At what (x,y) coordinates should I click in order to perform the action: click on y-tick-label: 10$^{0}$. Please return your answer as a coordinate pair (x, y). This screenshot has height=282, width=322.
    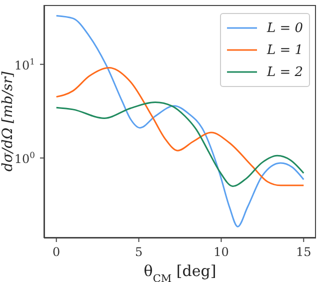
    Looking at the image, I should click on (24, 158).